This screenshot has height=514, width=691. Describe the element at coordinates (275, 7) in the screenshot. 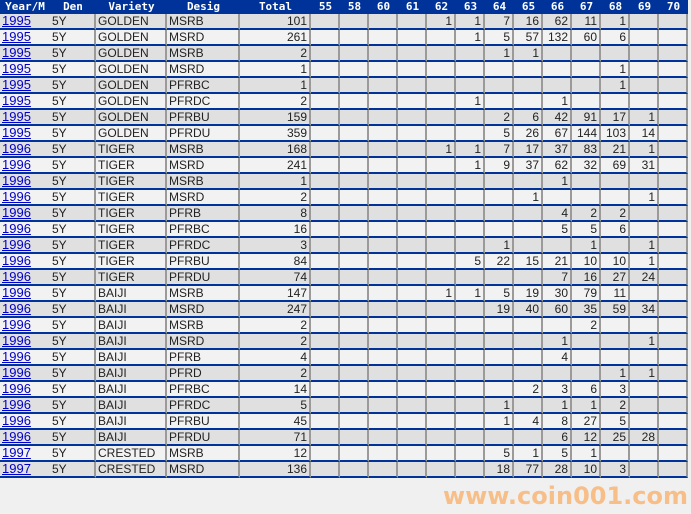

I see `column-header-total: Total` at that location.